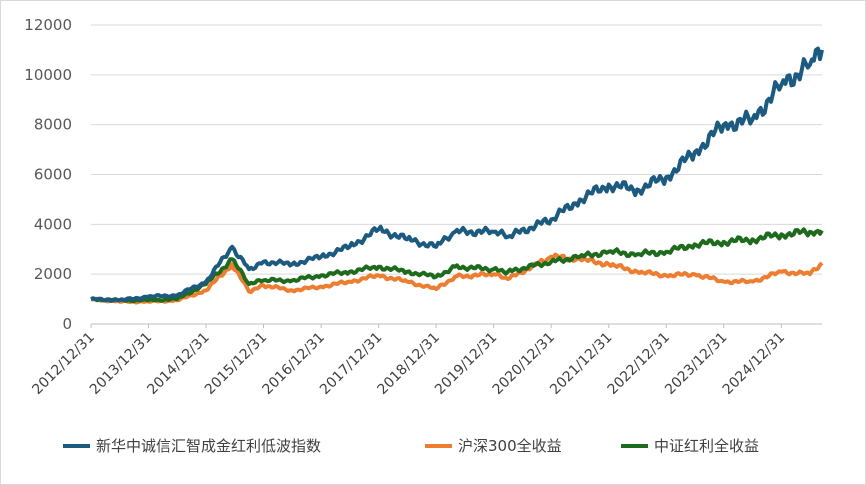  What do you see at coordinates (706, 446) in the screenshot?
I see `legend-label: 中证红利全收益` at bounding box center [706, 446].